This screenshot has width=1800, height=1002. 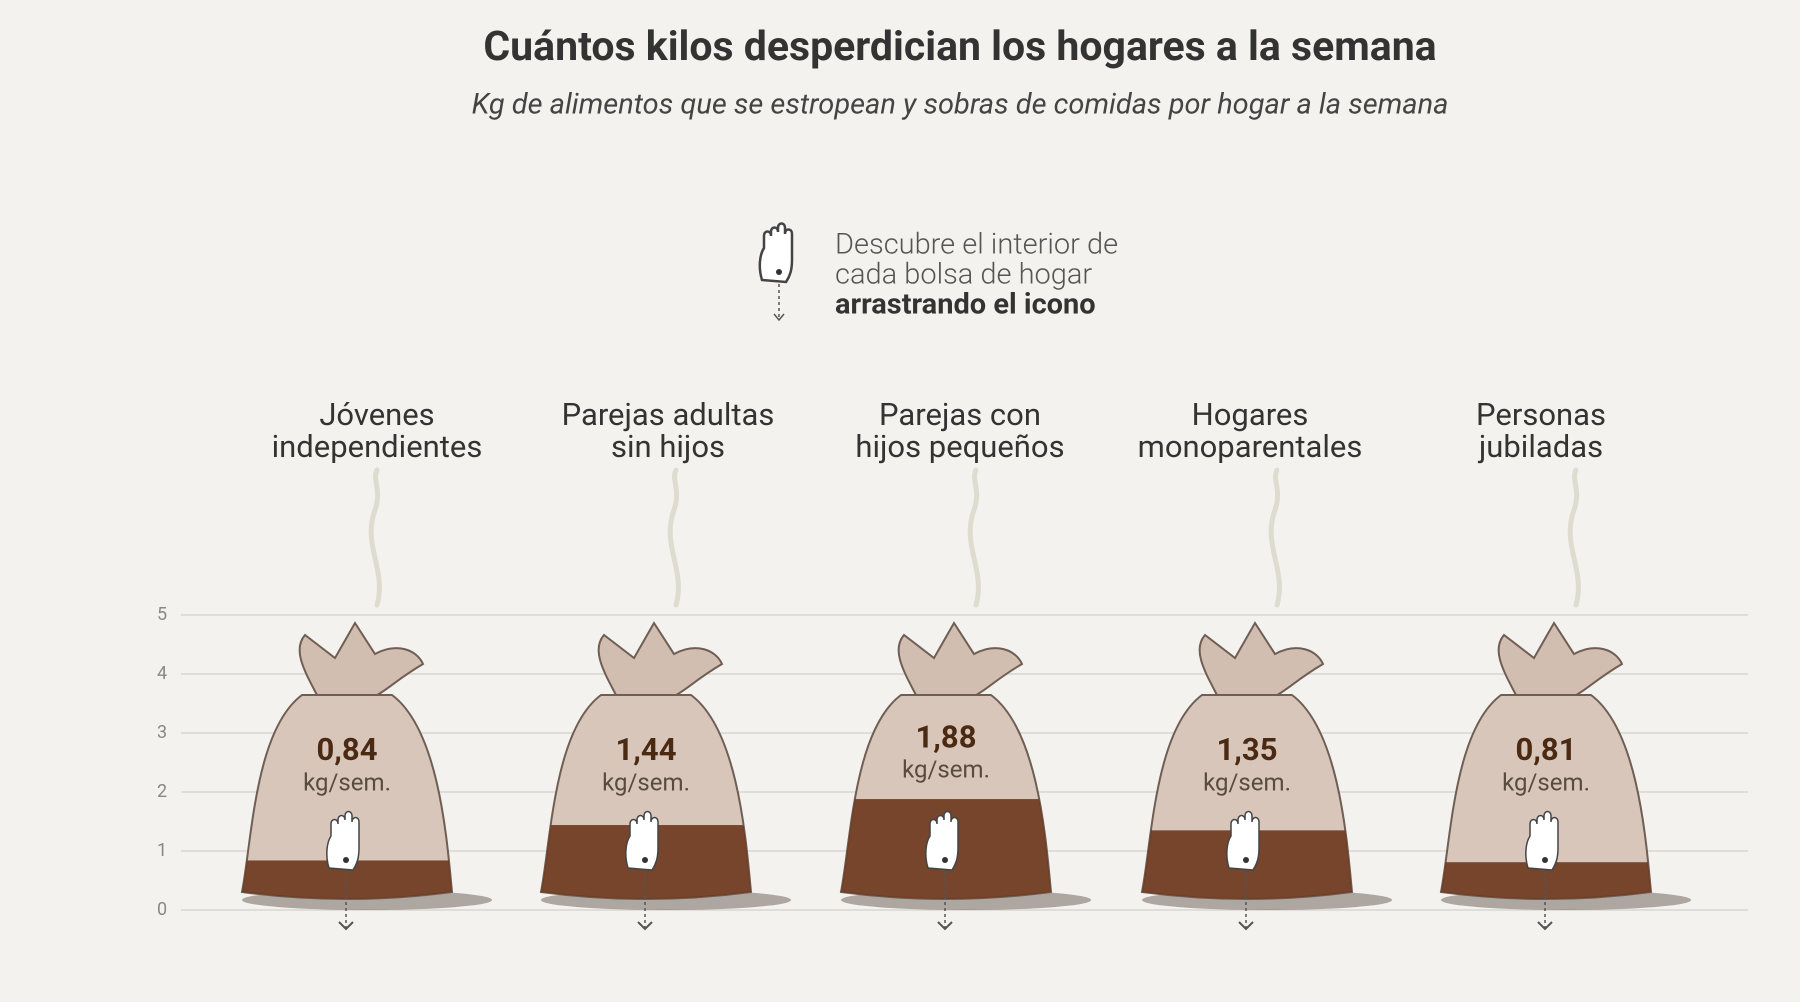 I want to click on y-tick-label: 2, so click(x=162, y=791).